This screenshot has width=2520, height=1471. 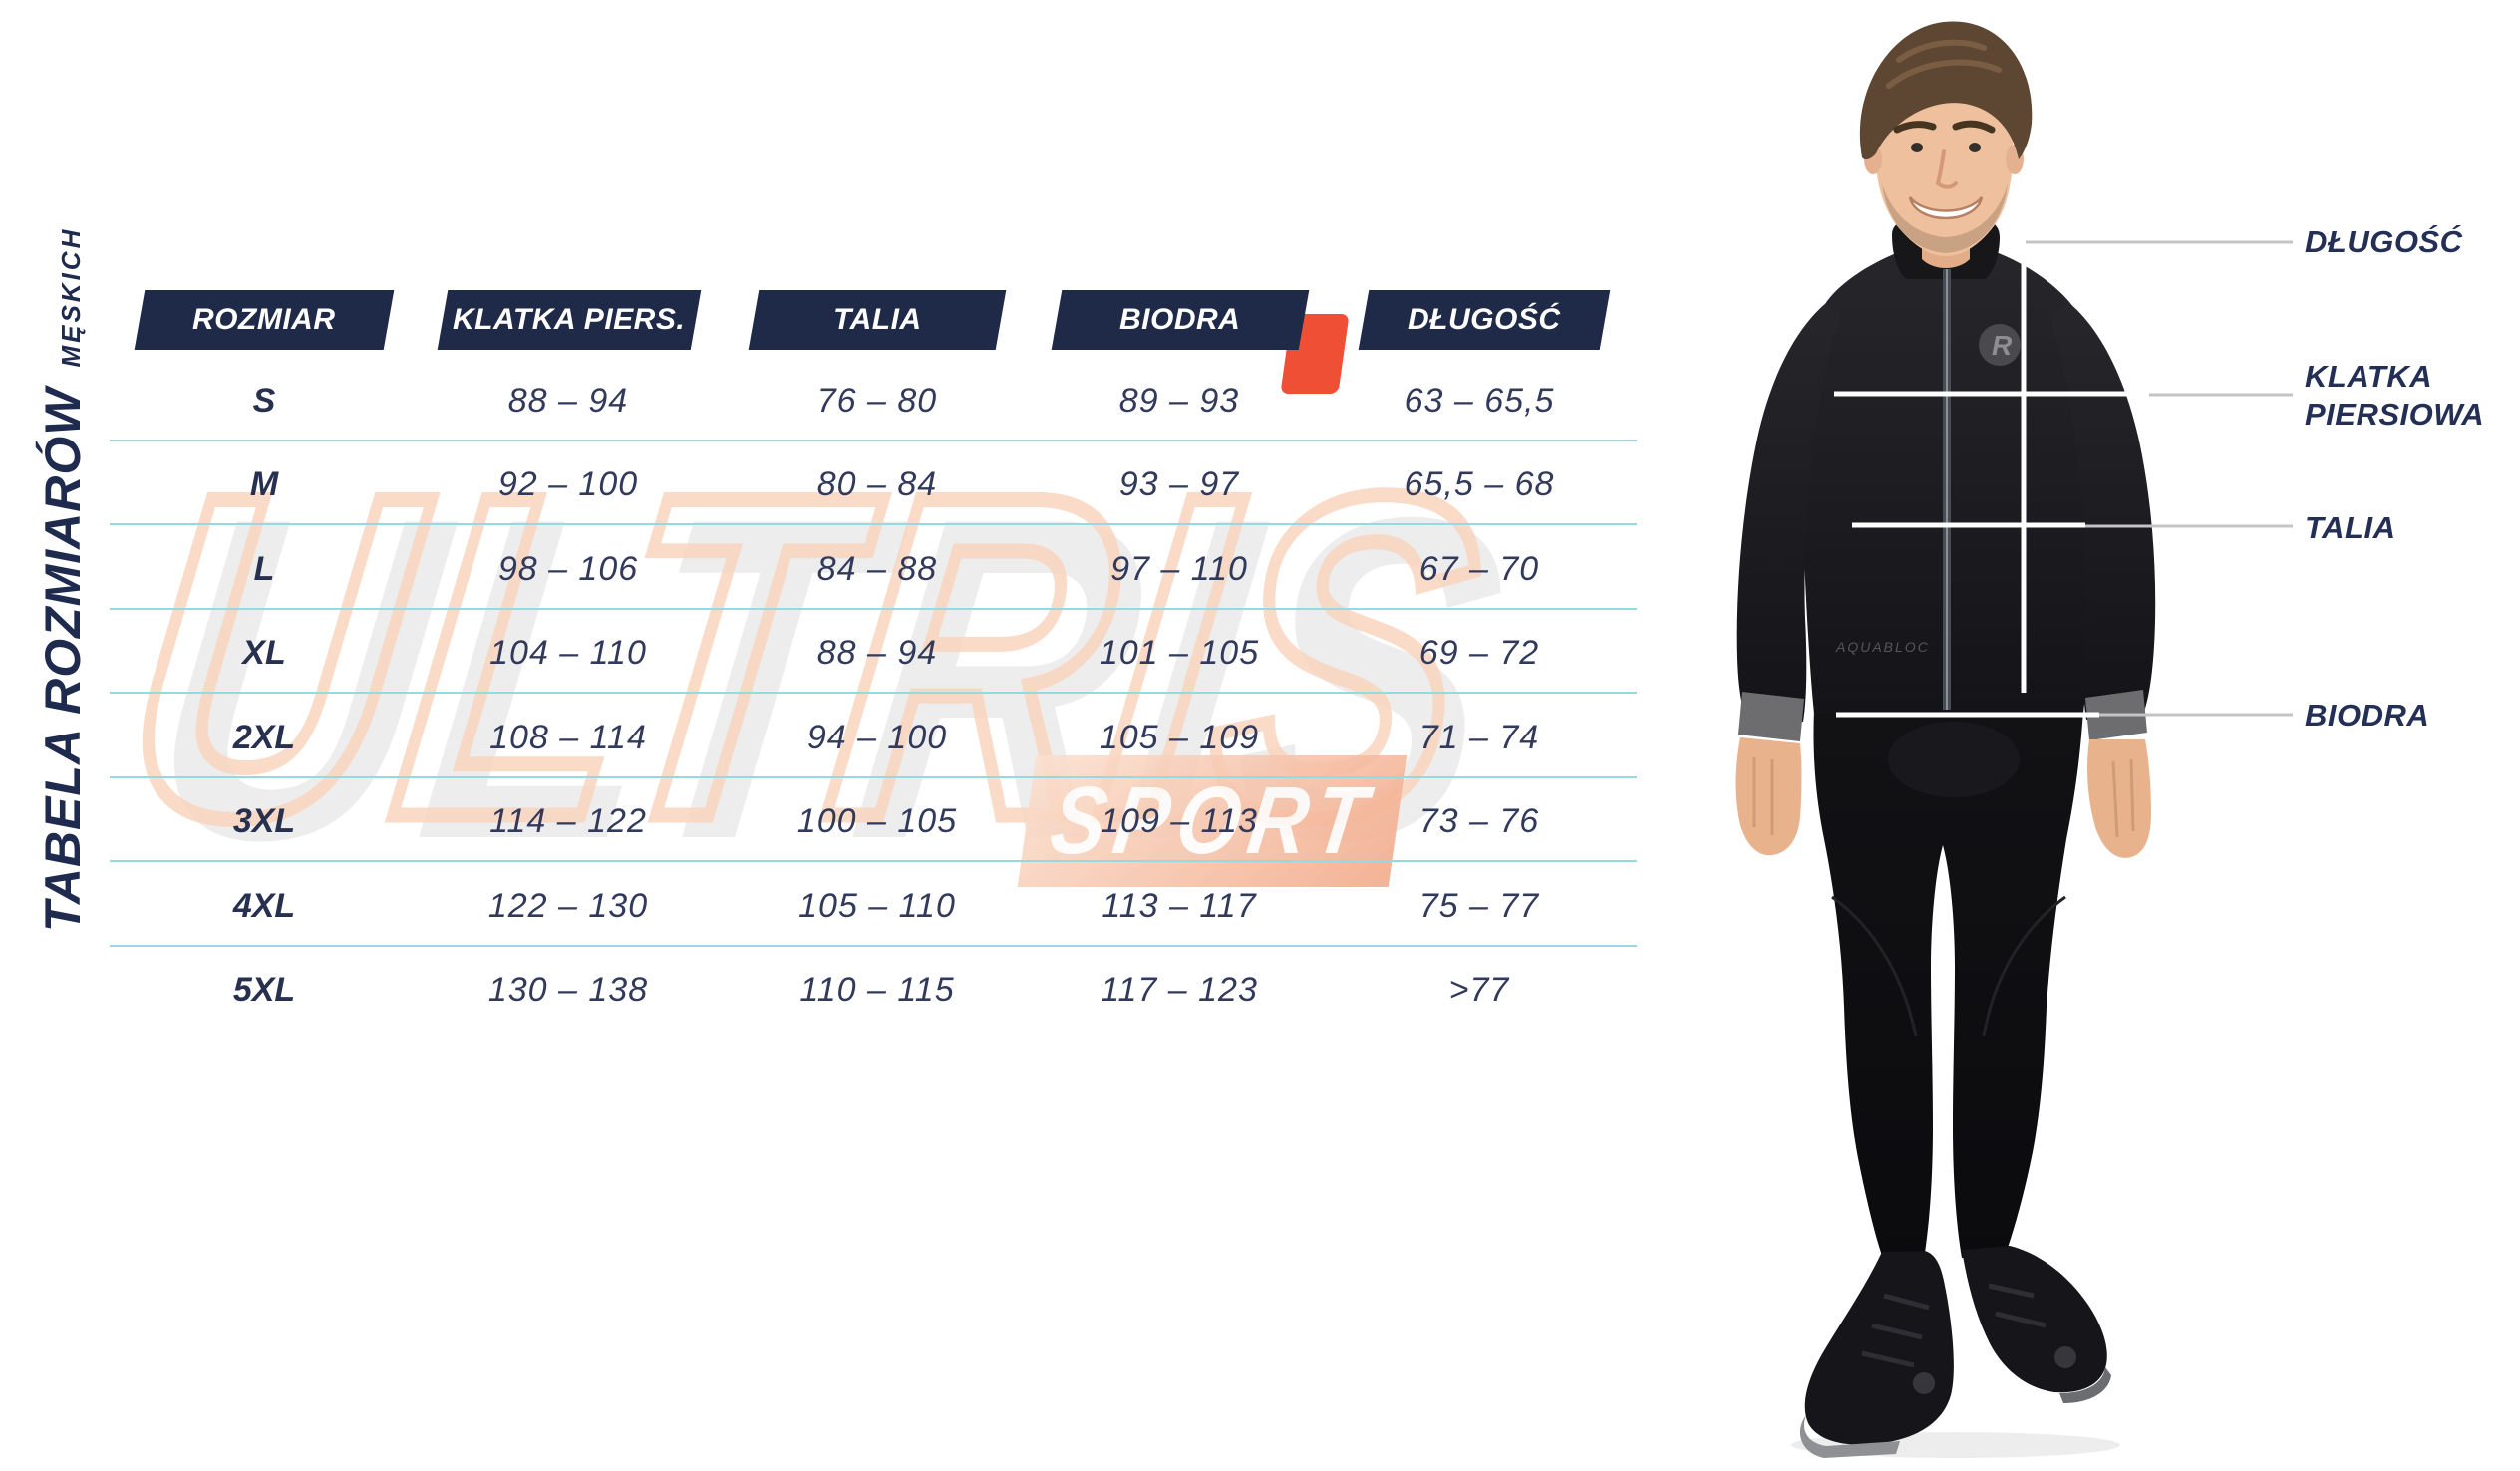 What do you see at coordinates (877, 821) in the screenshot?
I see `waist-cell: 100 – 105` at bounding box center [877, 821].